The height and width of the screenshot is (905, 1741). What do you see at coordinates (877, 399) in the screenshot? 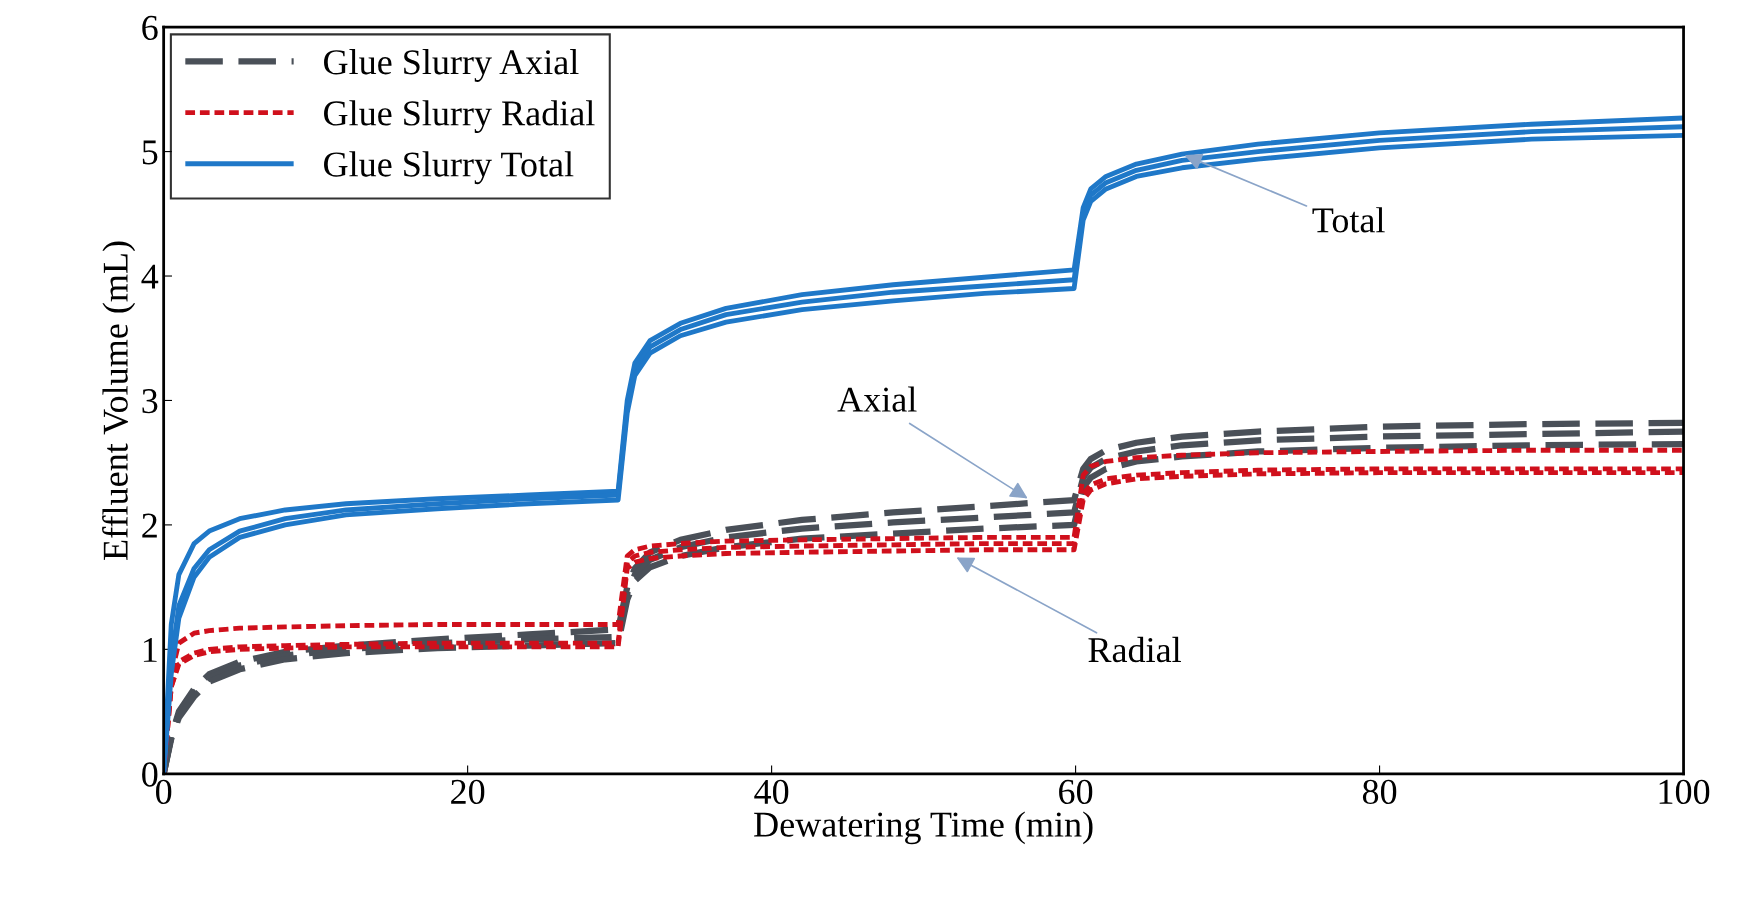
I see `annotation: Axial` at bounding box center [877, 399].